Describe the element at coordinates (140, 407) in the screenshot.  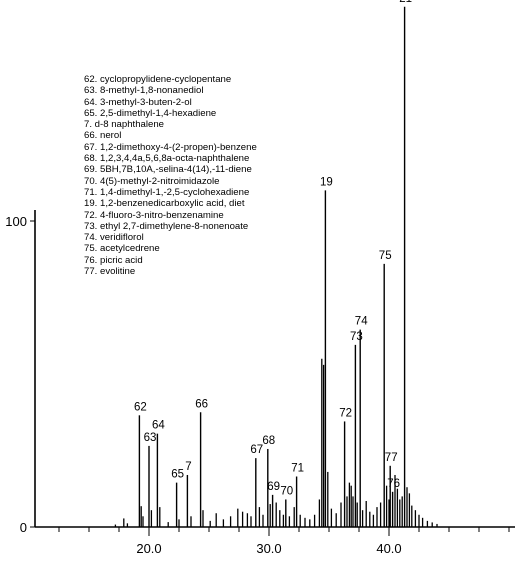
I see `peak-label: 62` at that location.